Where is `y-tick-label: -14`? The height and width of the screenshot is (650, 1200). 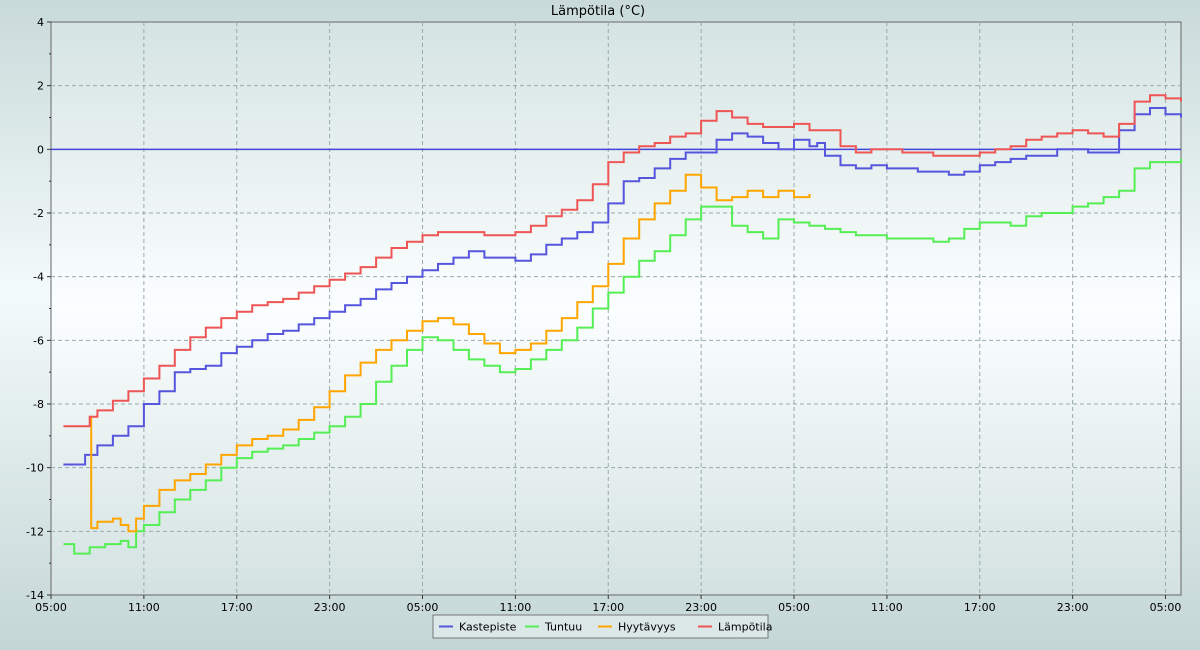
y-tick-label: -14 is located at coordinates (35, 595).